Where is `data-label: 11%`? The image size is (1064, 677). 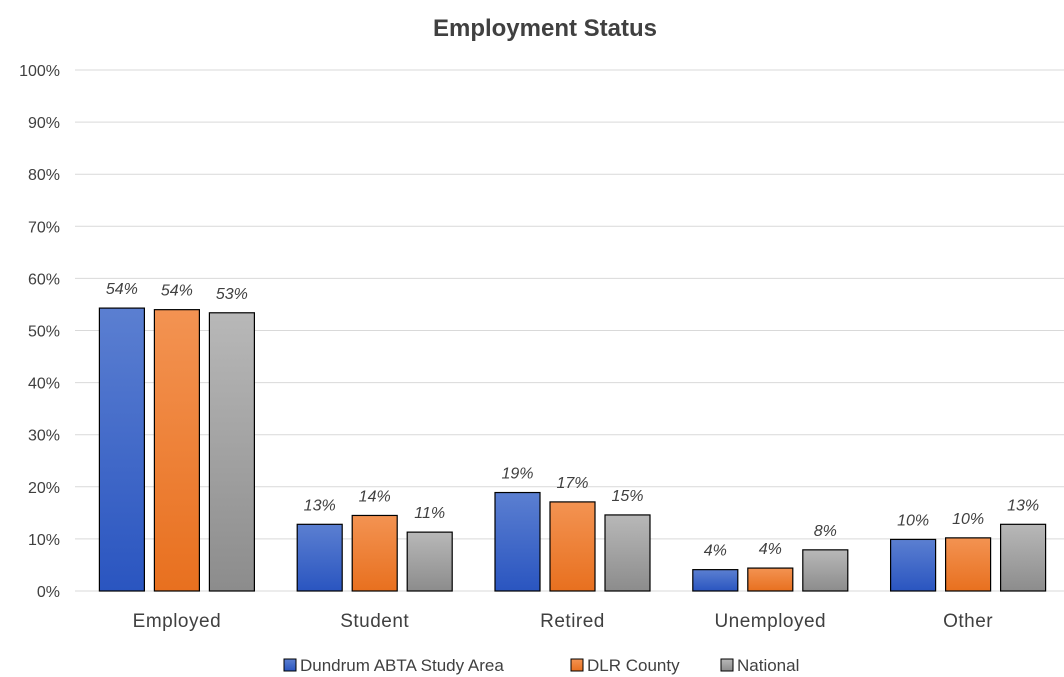 data-label: 11% is located at coordinates (429, 513).